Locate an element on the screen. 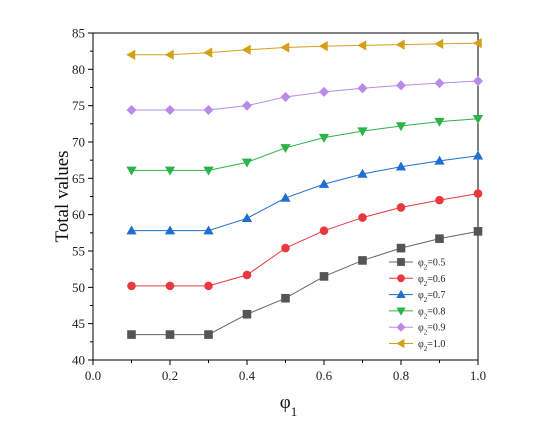 This screenshot has height=431, width=546. legend: φ2=0.5 φ2=0.6 φ2=0.7 φ2=0.8 φ2=0.9 φ2=1.0 is located at coordinates (417, 305).